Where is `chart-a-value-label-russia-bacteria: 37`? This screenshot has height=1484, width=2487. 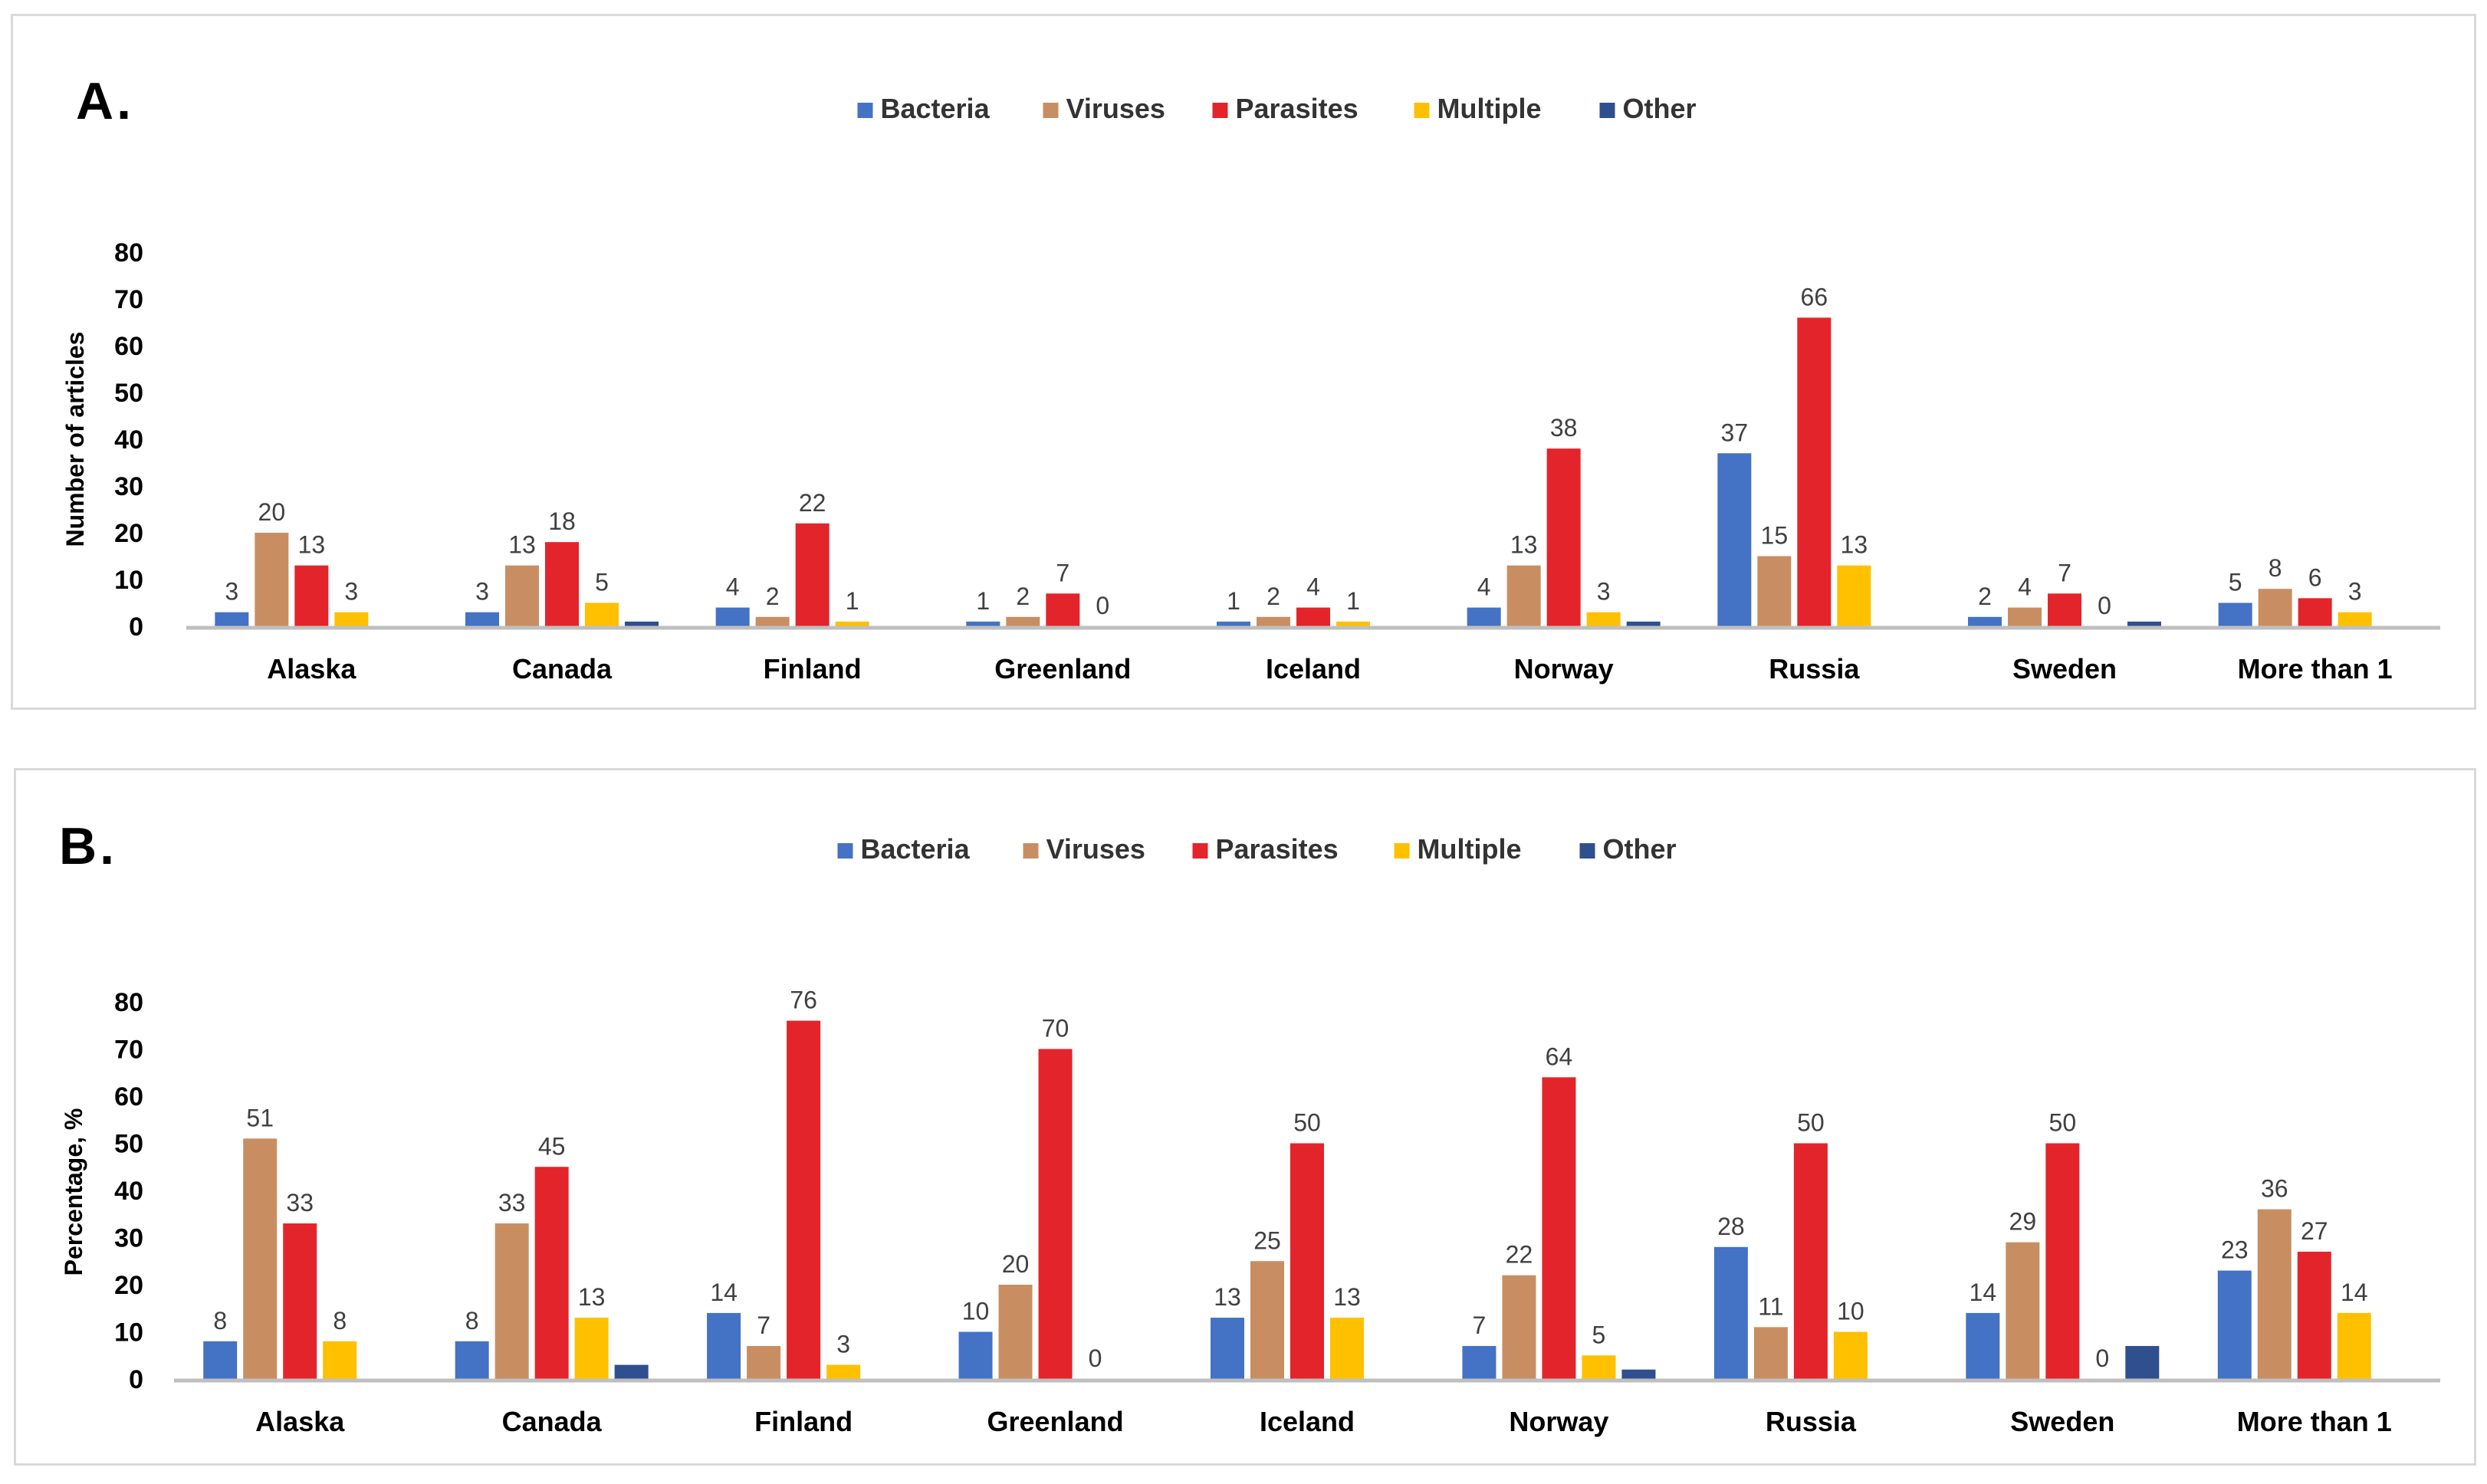
chart-a-value-label-russia-bacteria: 37 is located at coordinates (1735, 433).